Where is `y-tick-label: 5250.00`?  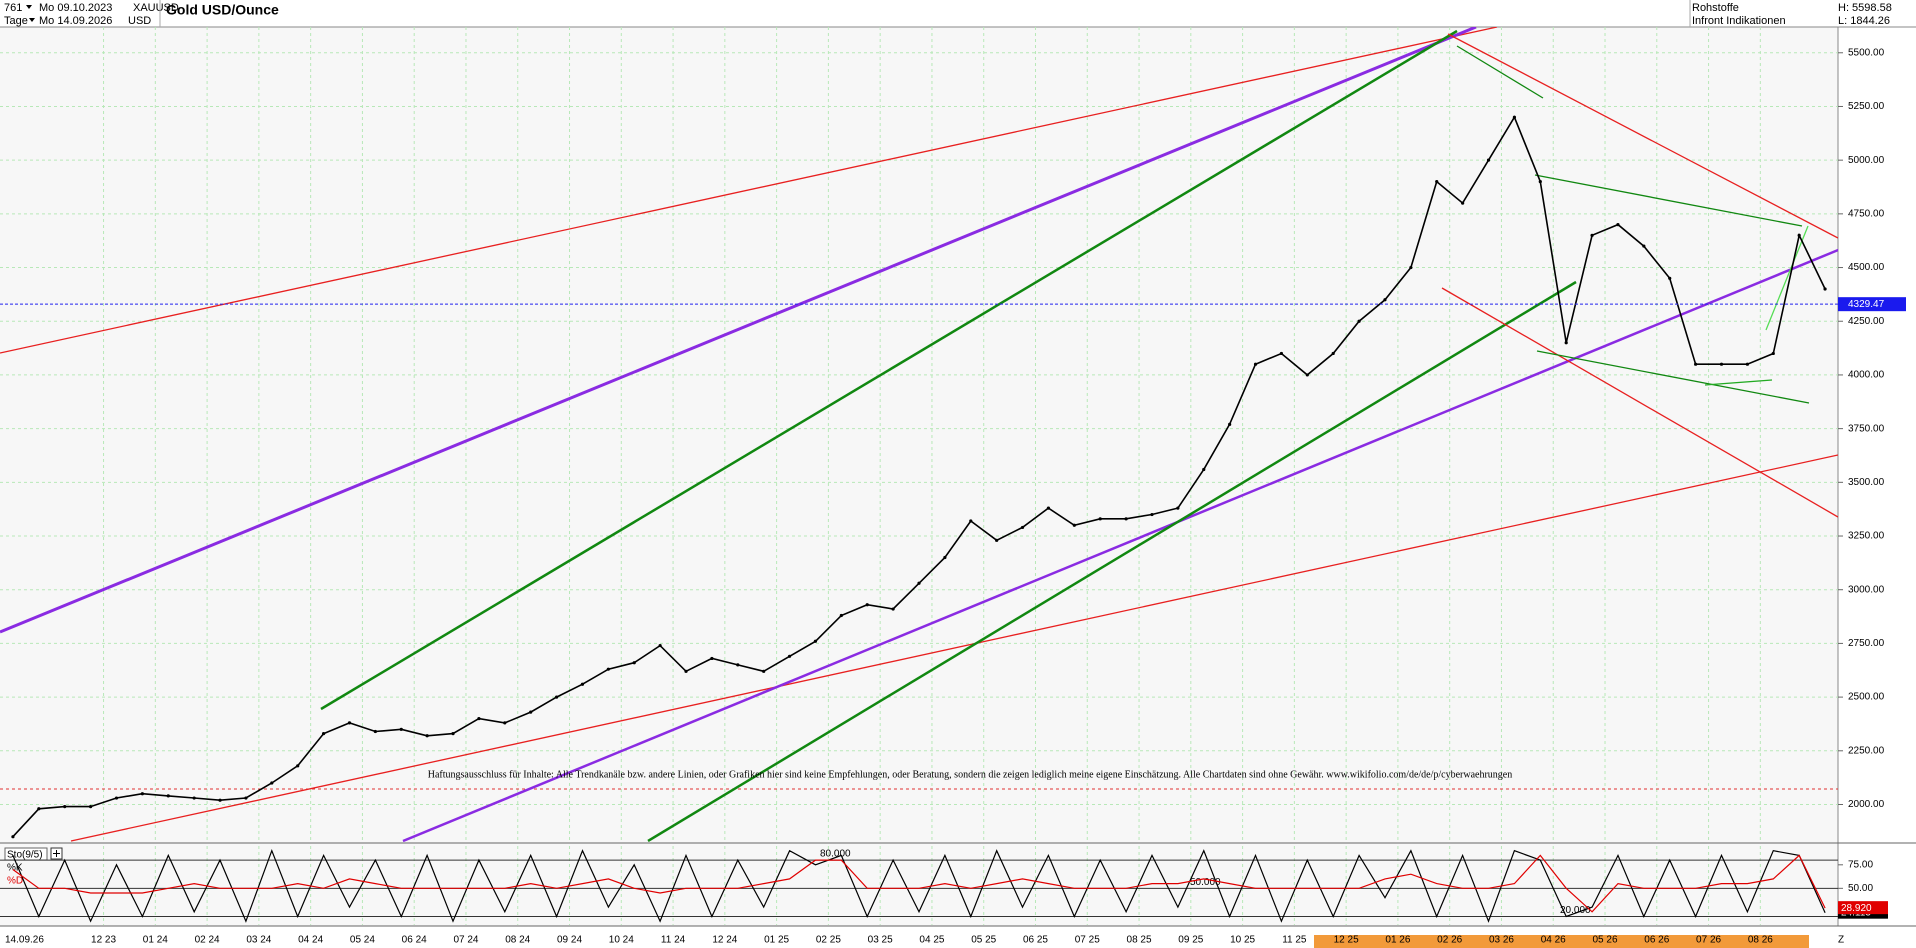 y-tick-label: 5250.00 is located at coordinates (1866, 106).